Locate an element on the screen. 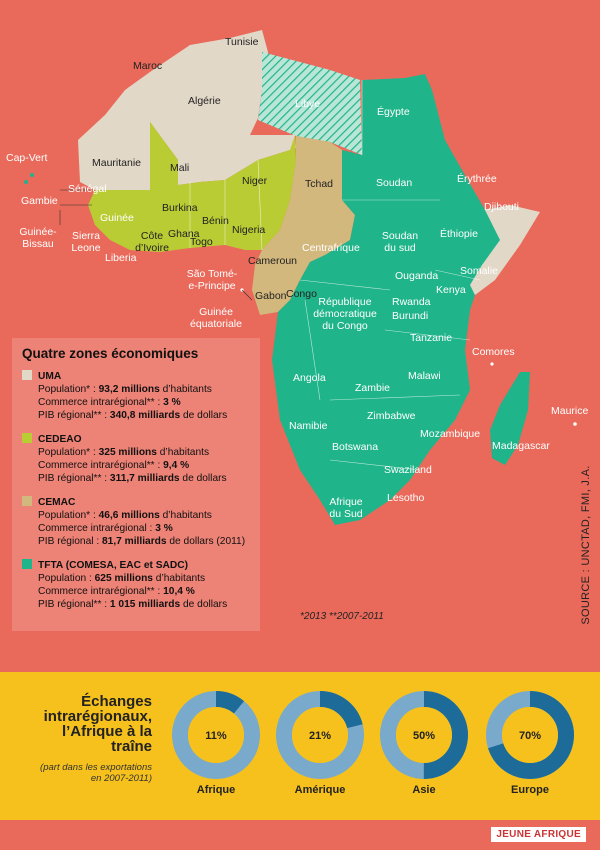  label-botswana: Botswana is located at coordinates (355, 447).